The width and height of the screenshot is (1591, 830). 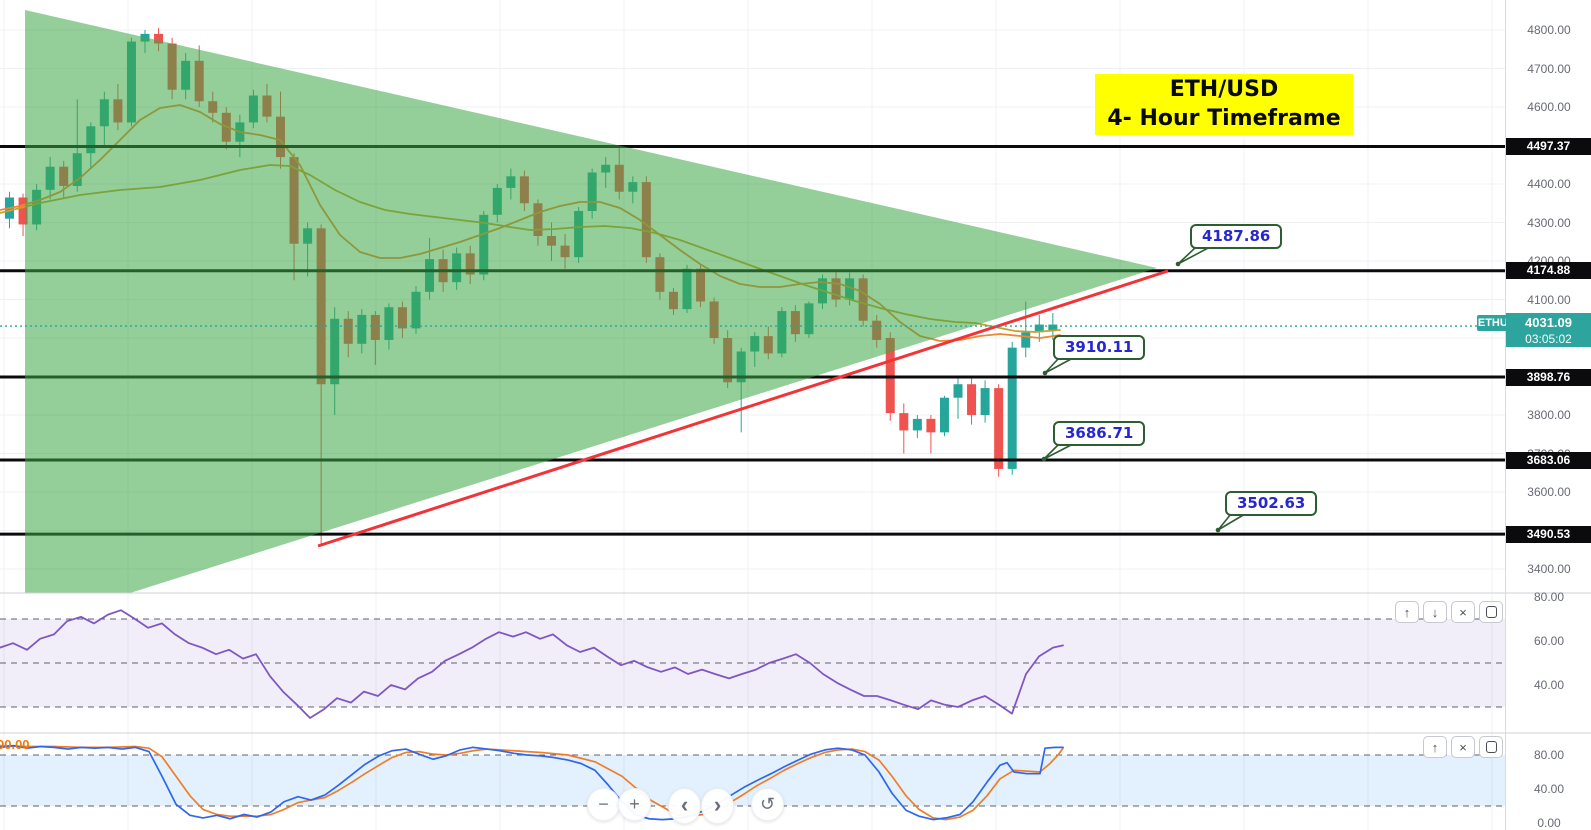 I want to click on stoch-maximize-button, so click(x=1491, y=747).